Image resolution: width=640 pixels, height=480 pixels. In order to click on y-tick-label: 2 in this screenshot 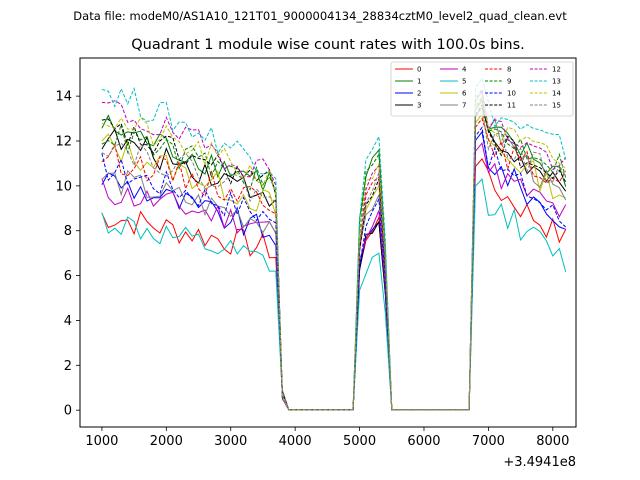, I will do `click(68, 366)`.